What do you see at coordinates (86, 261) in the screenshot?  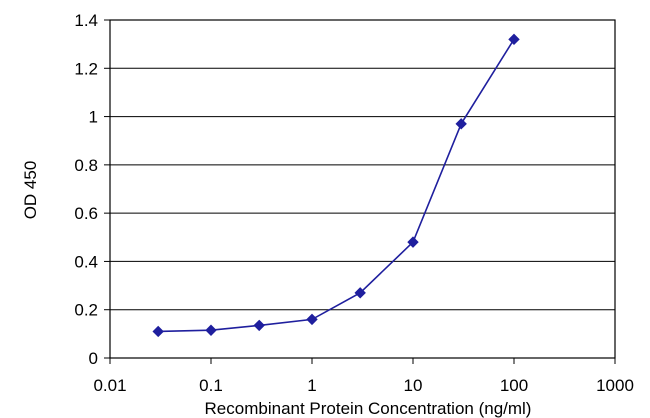 I see `y-tick-label: 0.4` at bounding box center [86, 261].